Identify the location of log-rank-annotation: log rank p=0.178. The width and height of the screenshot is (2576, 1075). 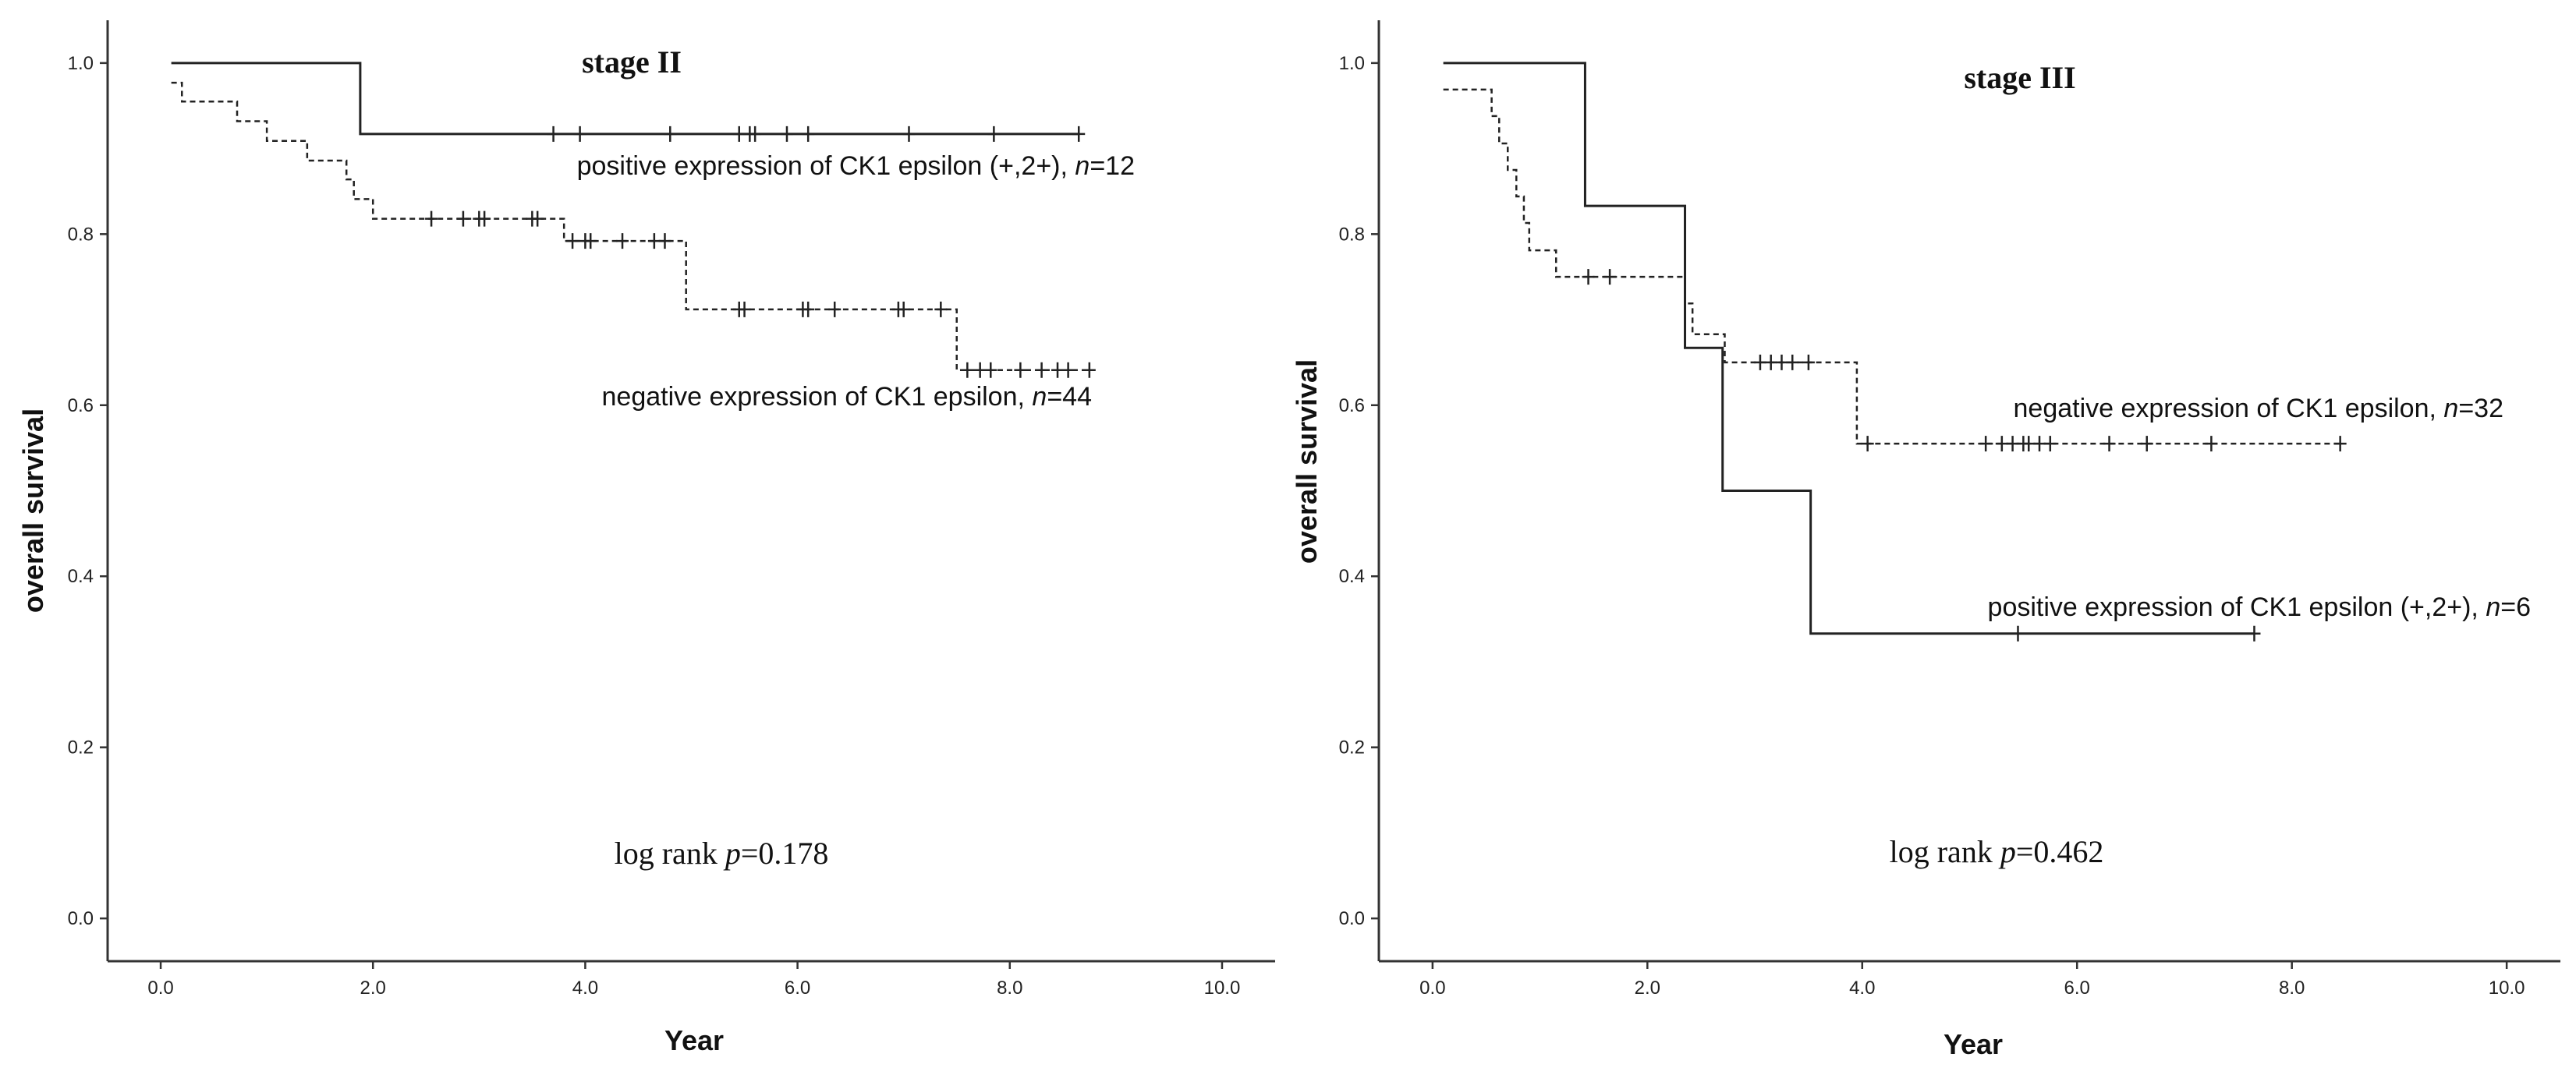
(722, 853).